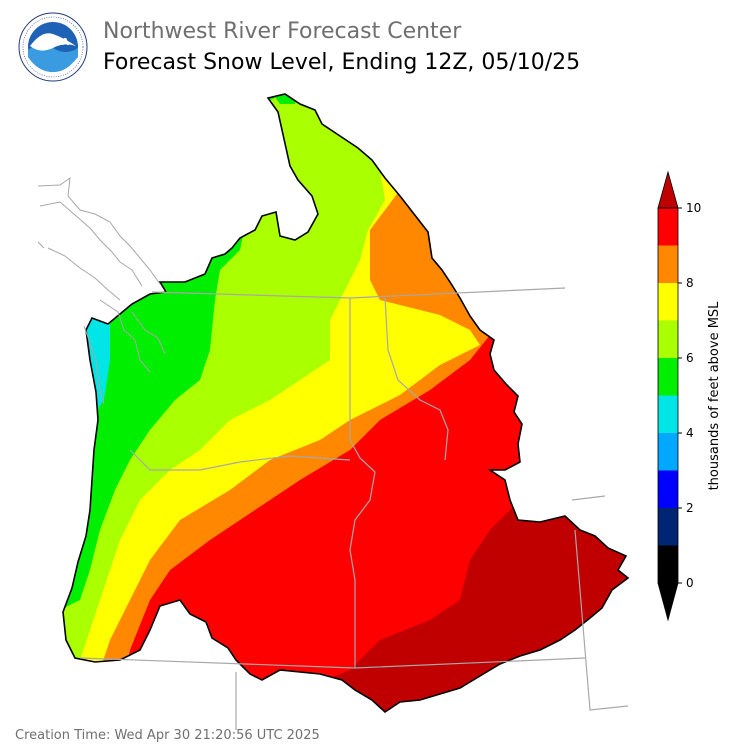  Describe the element at coordinates (693, 208) in the screenshot. I see `colorbar-tick-label: 10` at that location.